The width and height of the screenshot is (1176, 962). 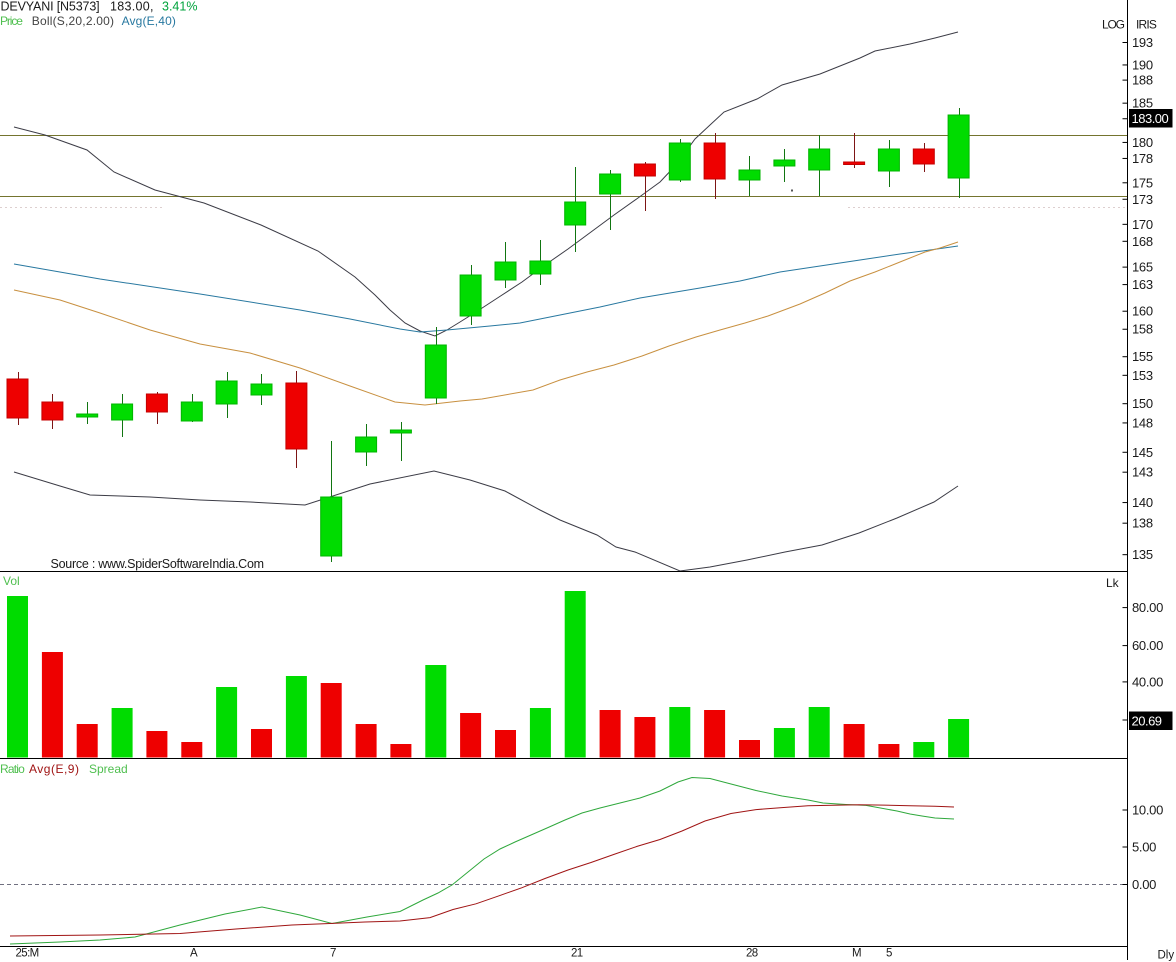 What do you see at coordinates (333, 954) in the screenshot?
I see `svg-text: 7` at bounding box center [333, 954].